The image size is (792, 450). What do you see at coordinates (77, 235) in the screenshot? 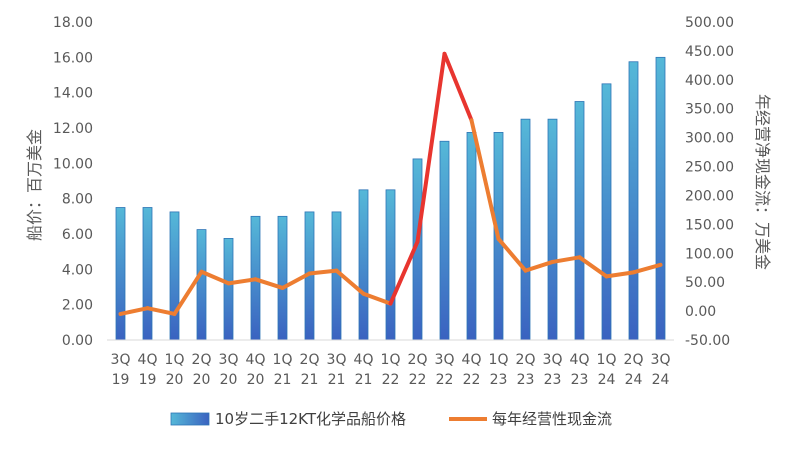
I see `y-left-tick-label: 6.00` at bounding box center [77, 235].